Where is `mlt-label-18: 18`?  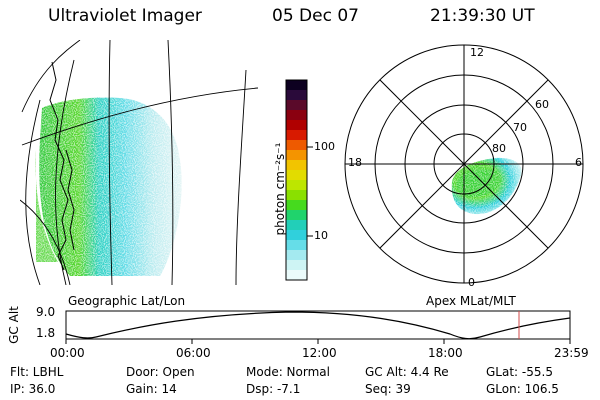 mlt-label-18: 18 is located at coordinates (355, 162).